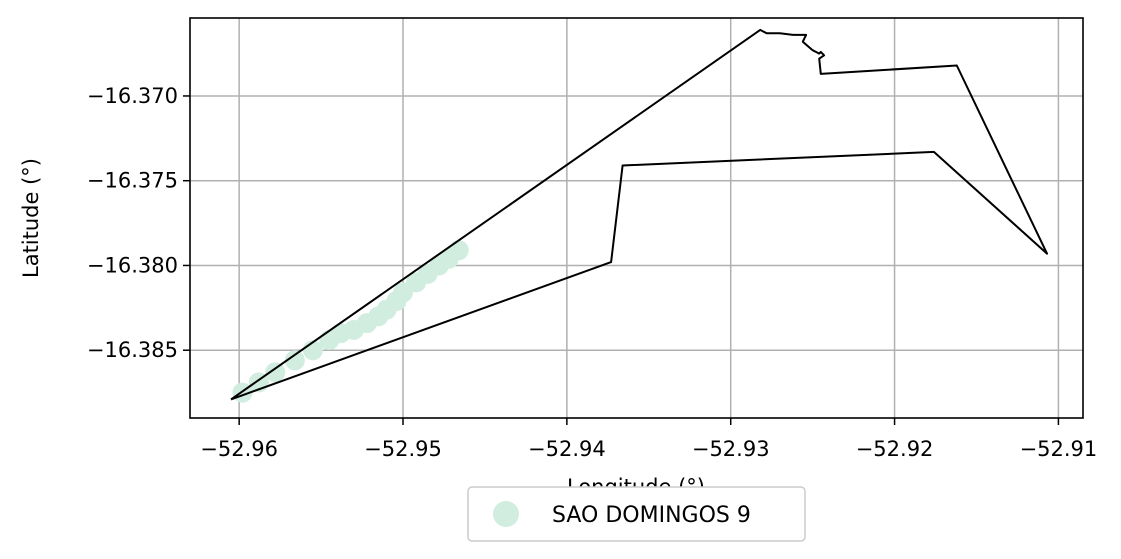 The image size is (1121, 559). Describe the element at coordinates (895, 449) in the screenshot. I see `x-tick-label: −52.92` at that location.